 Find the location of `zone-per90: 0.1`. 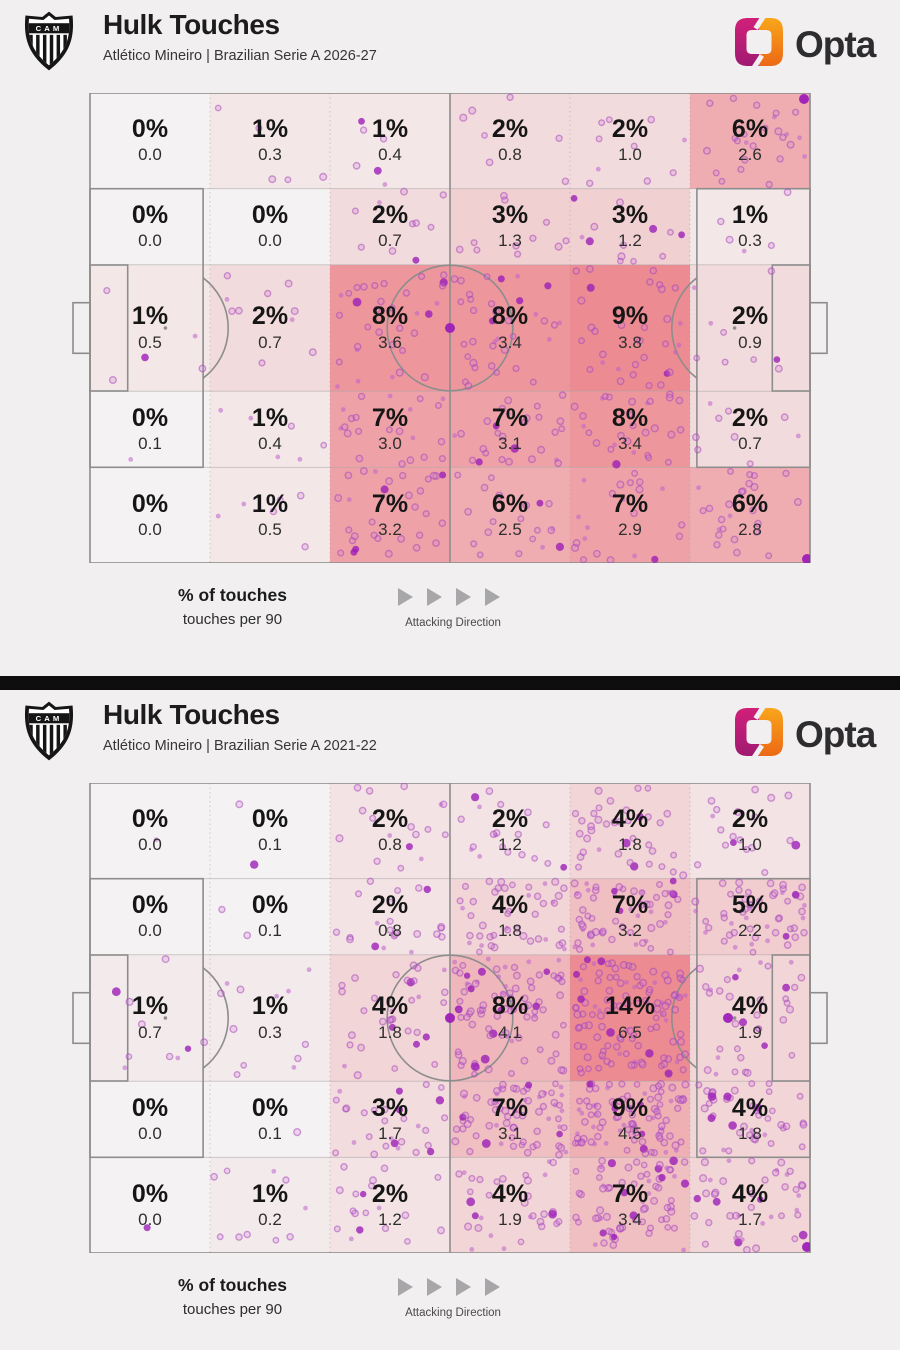

zone-per90: 0.1 is located at coordinates (150, 443).